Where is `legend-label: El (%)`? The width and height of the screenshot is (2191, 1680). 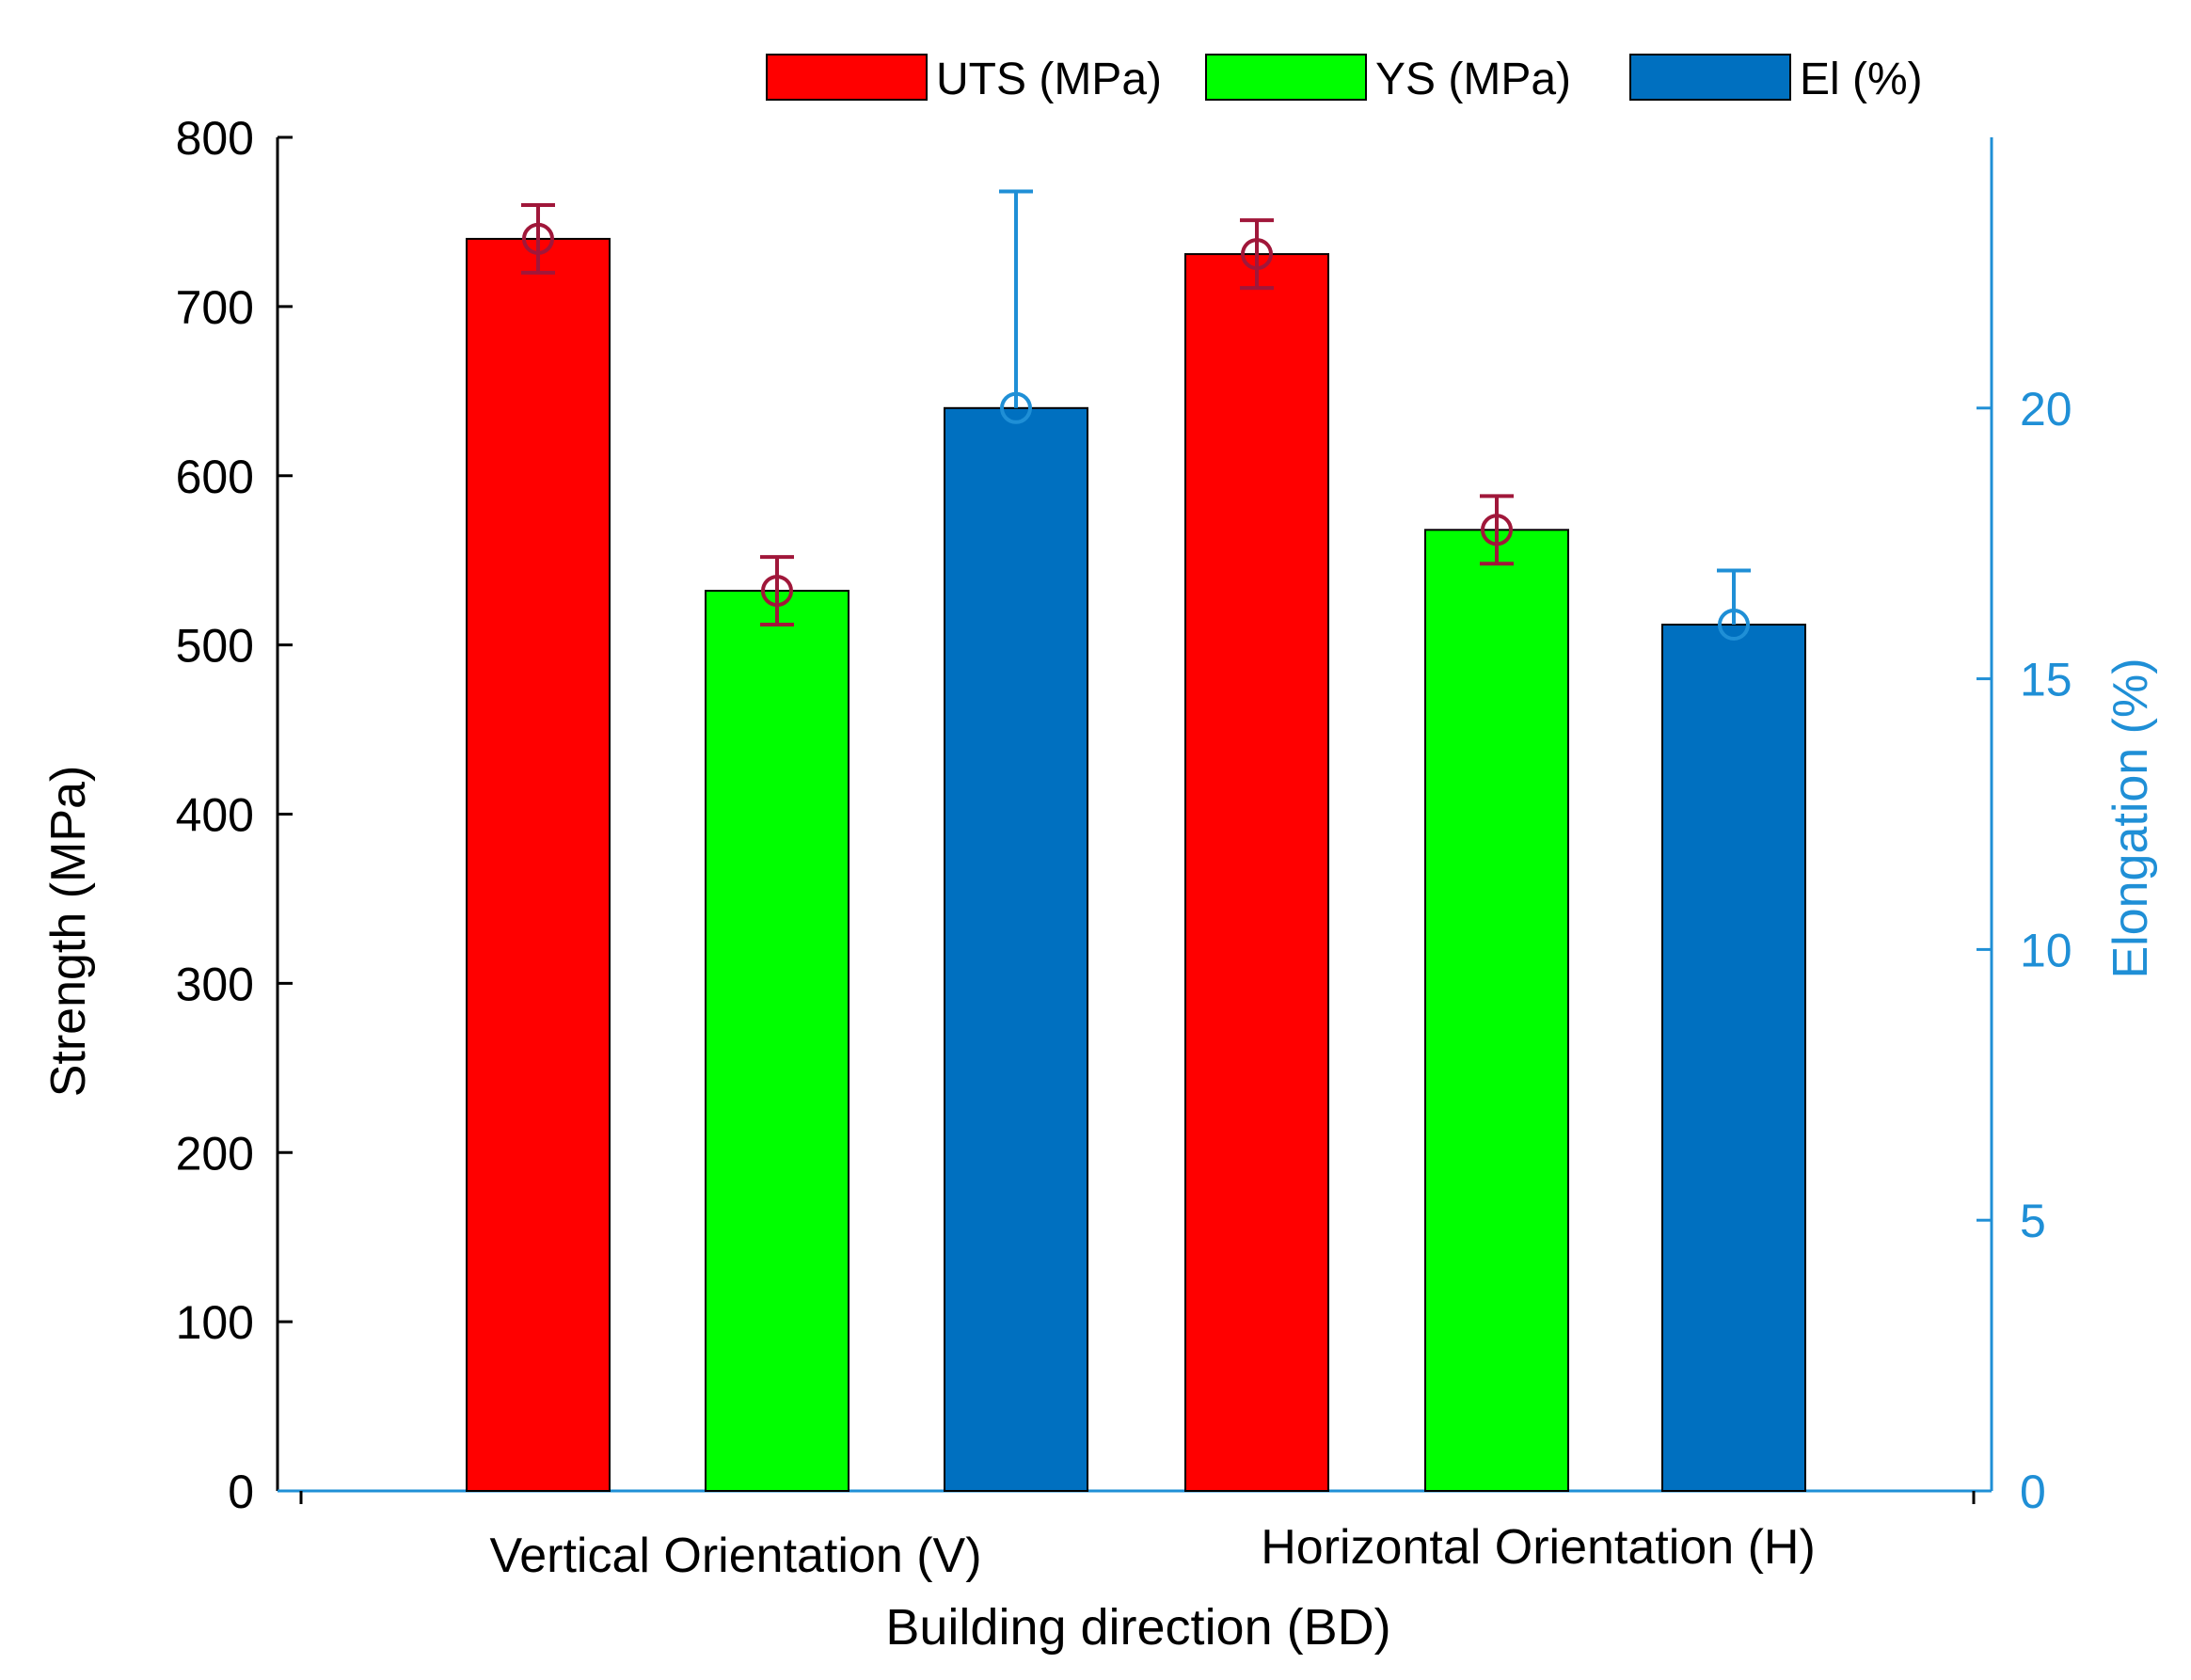
legend-label: El (%) is located at coordinates (1861, 79).